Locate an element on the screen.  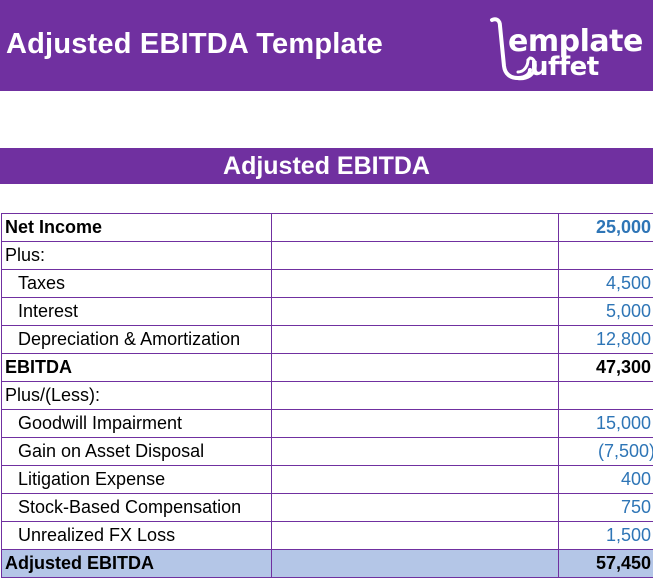
table-row: Plus/(Less): is located at coordinates (327, 396).